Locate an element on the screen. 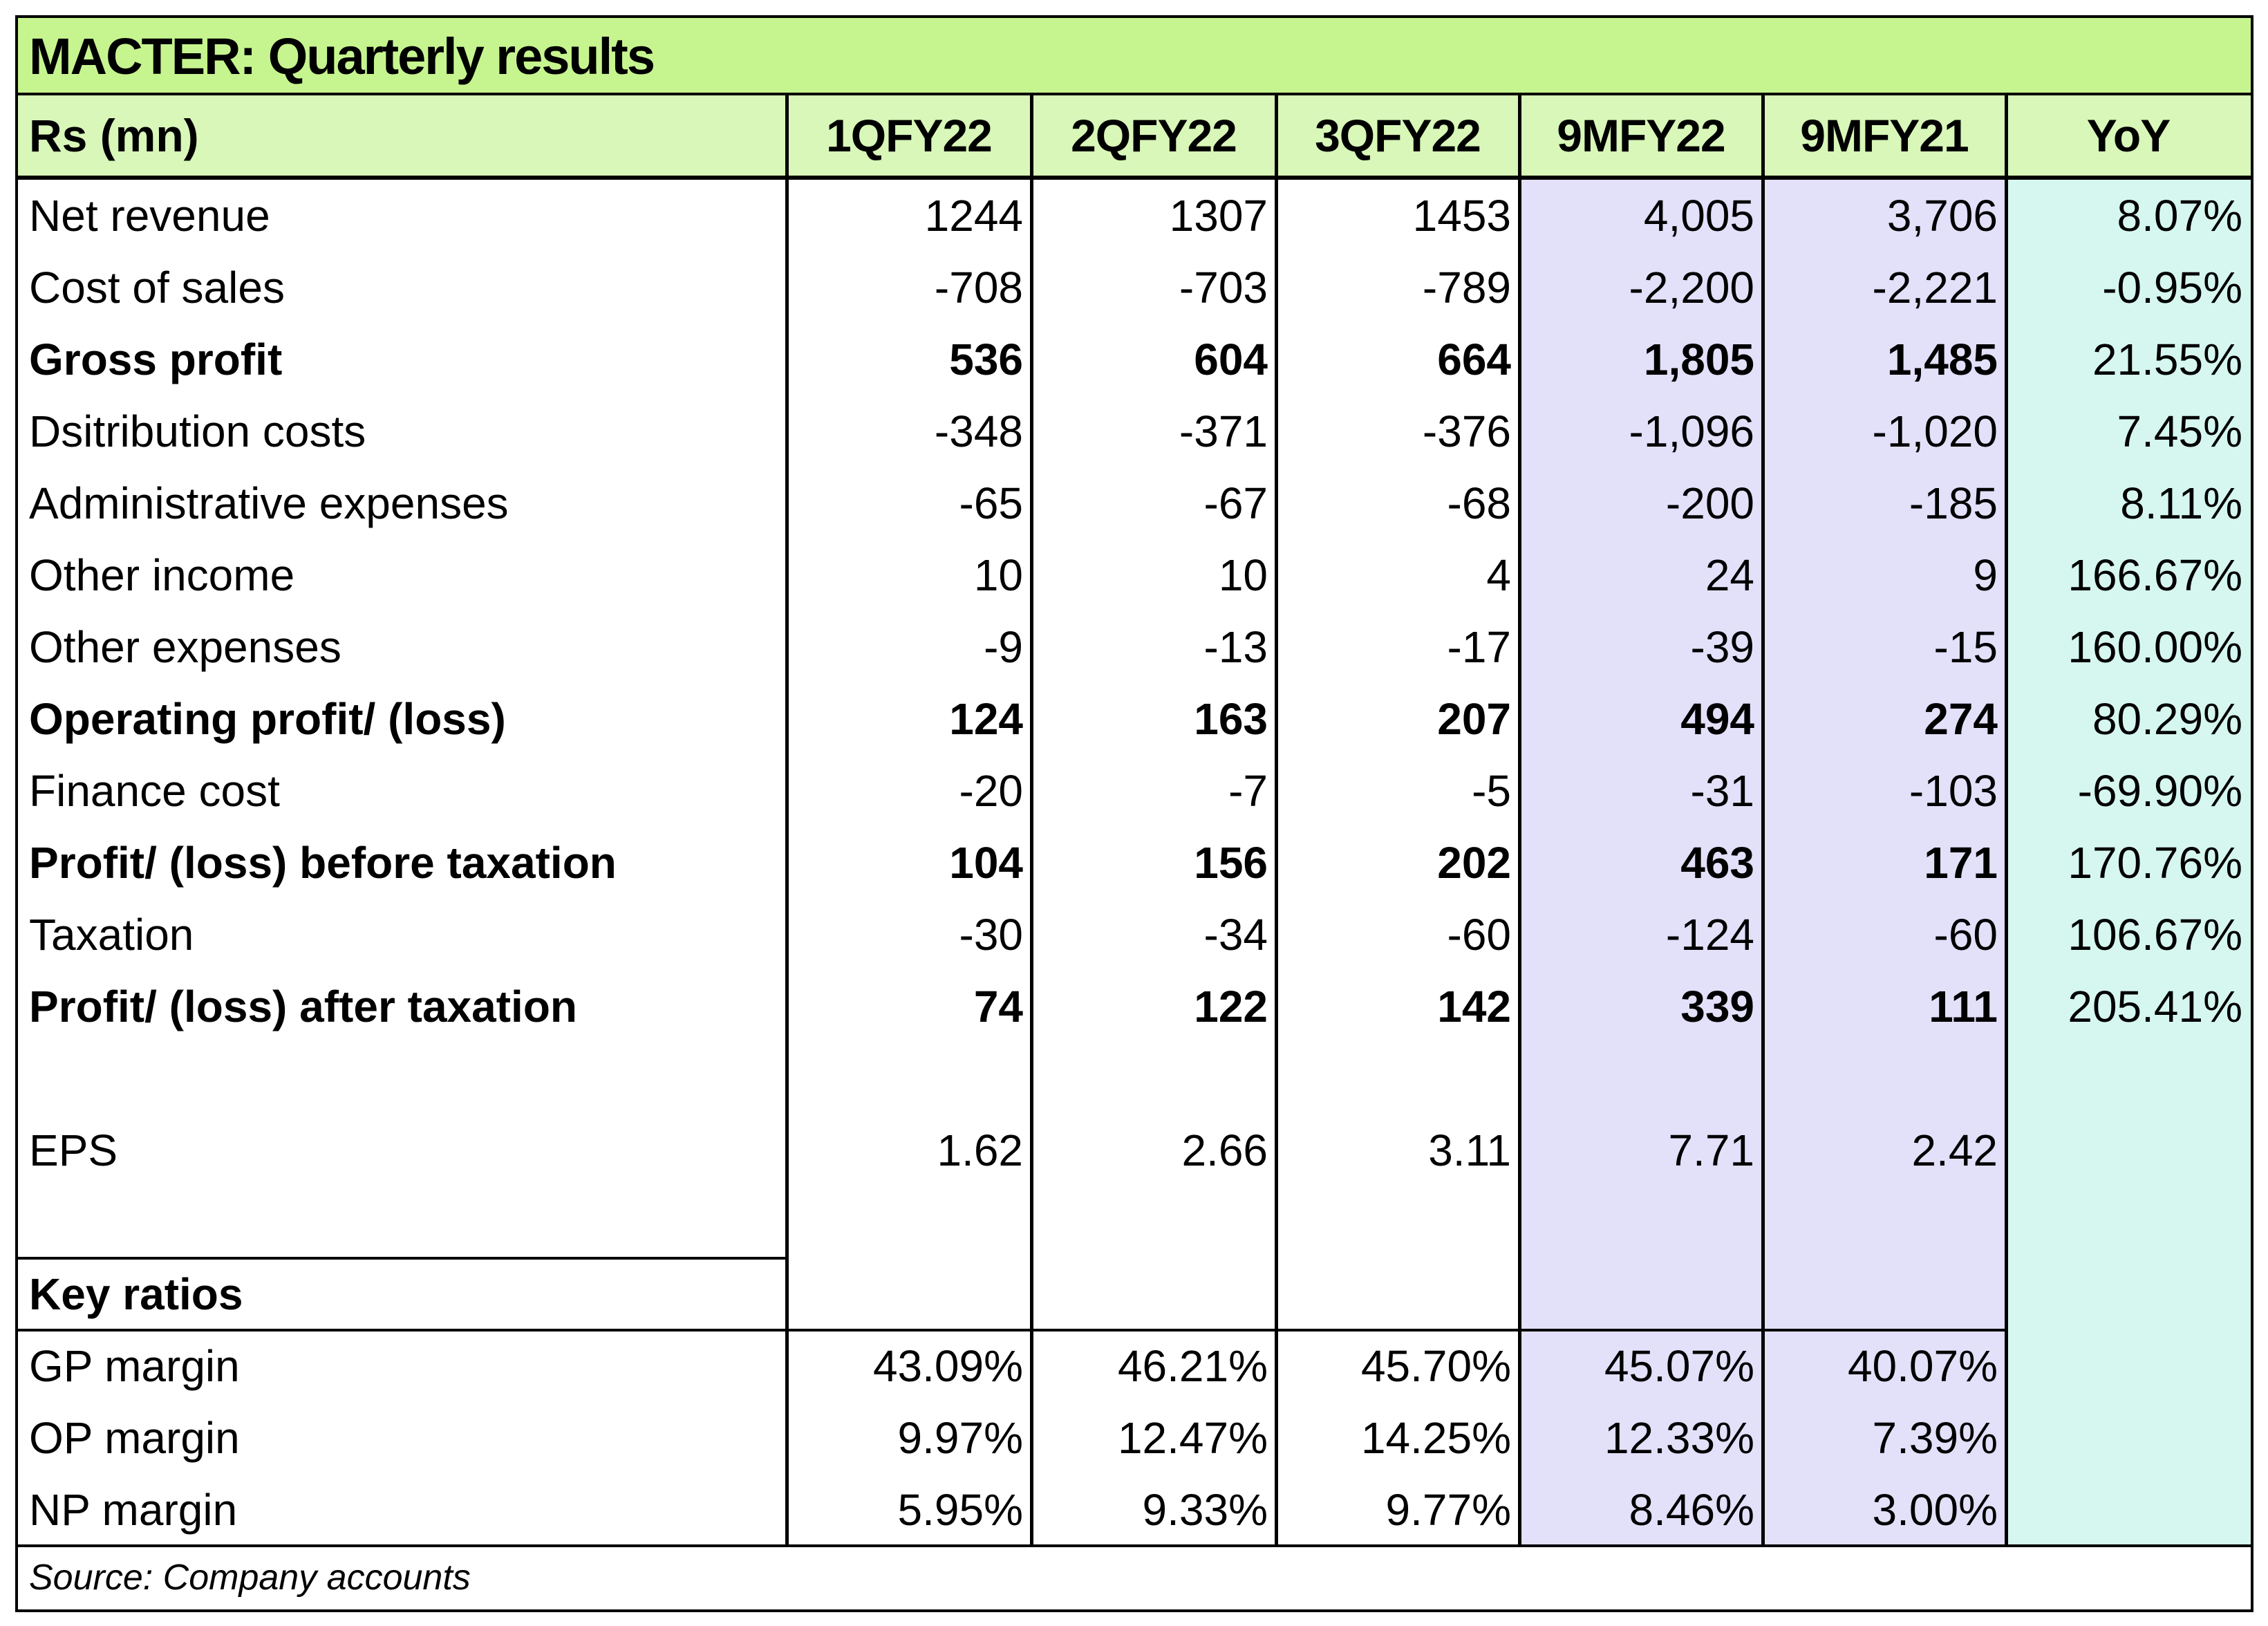 The image size is (2268, 1626). table-cell: 1,485 is located at coordinates (1942, 359).